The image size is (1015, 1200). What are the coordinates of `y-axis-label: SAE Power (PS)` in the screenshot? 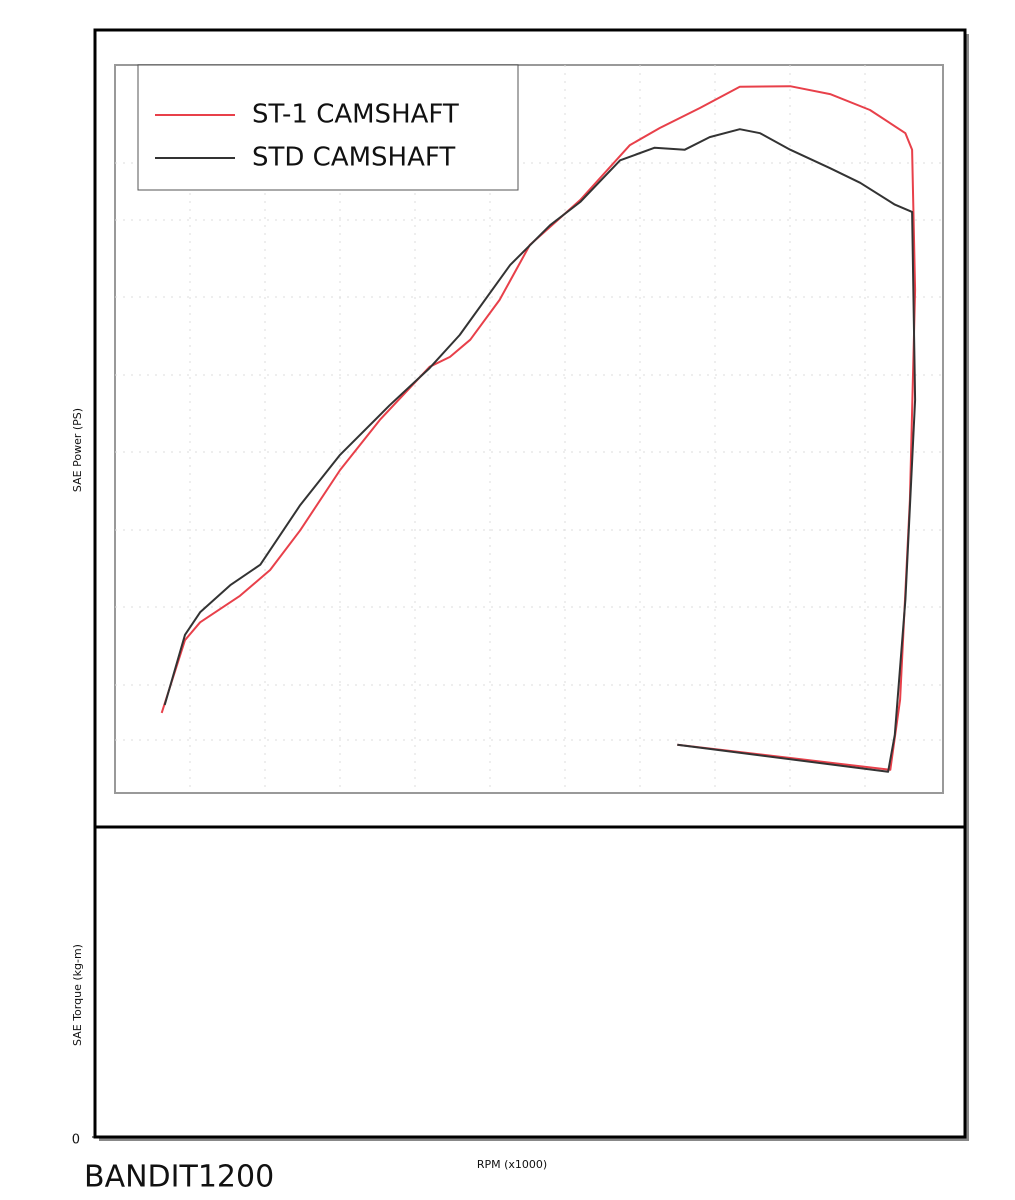 It's located at (77, 450).